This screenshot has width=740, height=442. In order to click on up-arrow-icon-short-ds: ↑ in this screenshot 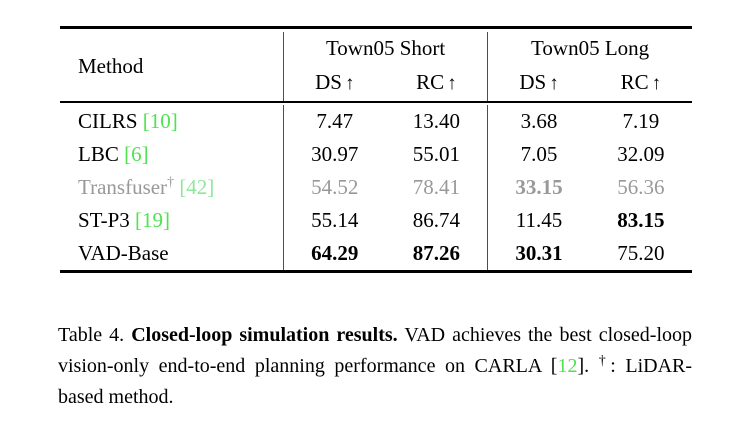, I will do `click(349, 83)`.